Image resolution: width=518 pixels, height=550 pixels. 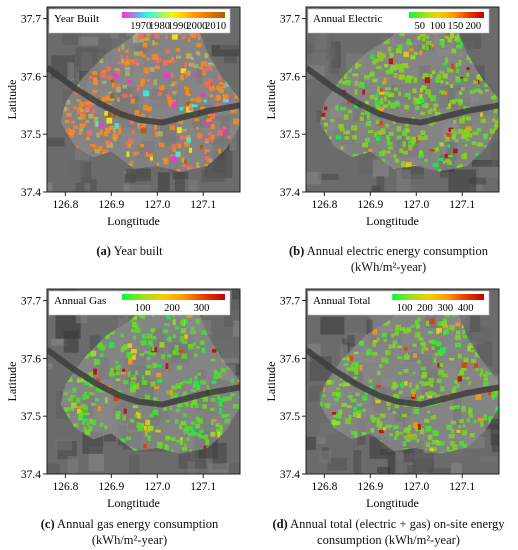 What do you see at coordinates (196, 26) in the screenshot?
I see `colorbar-tick-label: 2000` at bounding box center [196, 26].